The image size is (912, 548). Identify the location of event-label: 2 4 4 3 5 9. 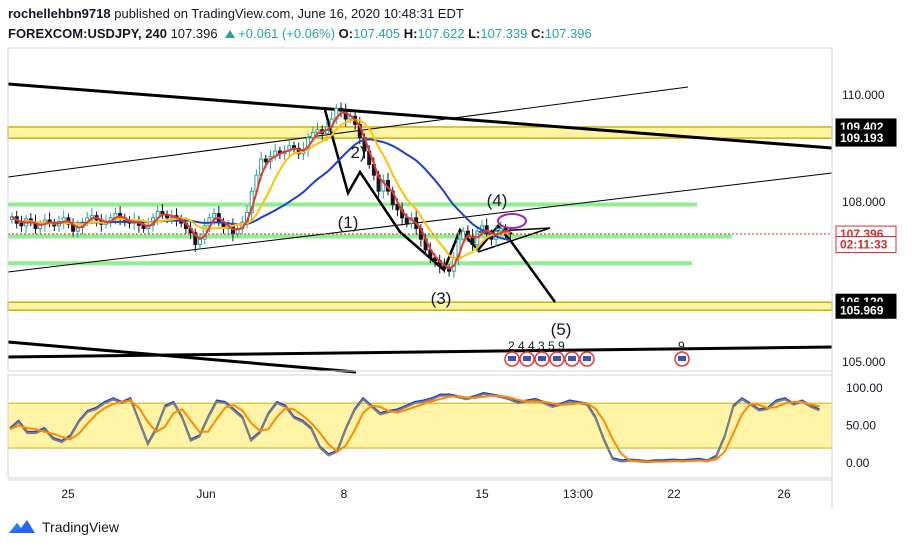
(536, 346).